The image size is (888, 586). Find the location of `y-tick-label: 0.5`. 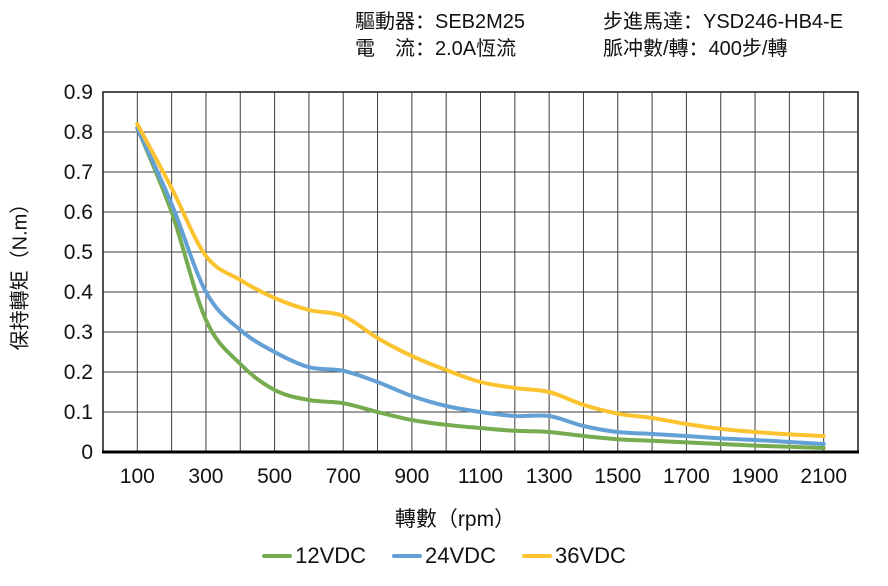

y-tick-label: 0.5 is located at coordinates (78, 252).